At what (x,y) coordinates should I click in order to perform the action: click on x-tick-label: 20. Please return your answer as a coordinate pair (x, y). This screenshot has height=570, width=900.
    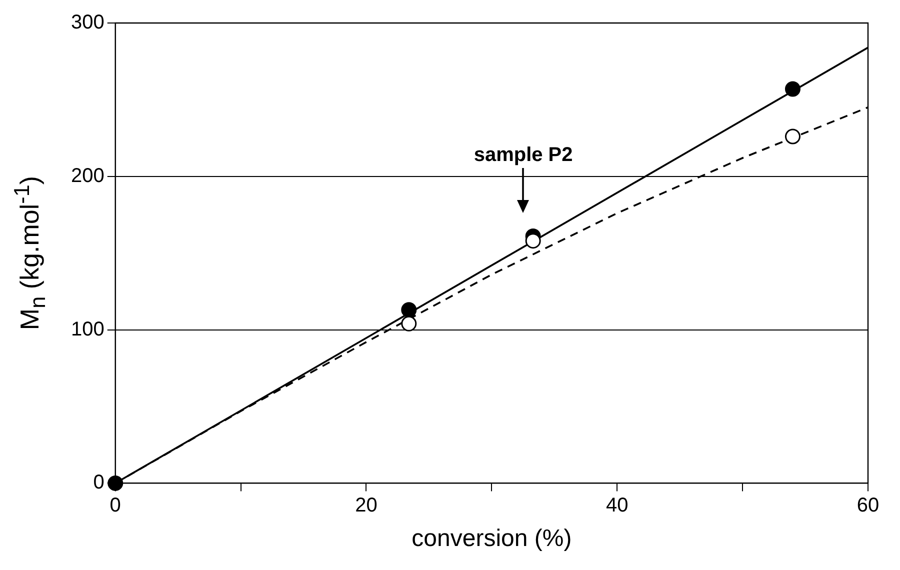
    Looking at the image, I should click on (366, 505).